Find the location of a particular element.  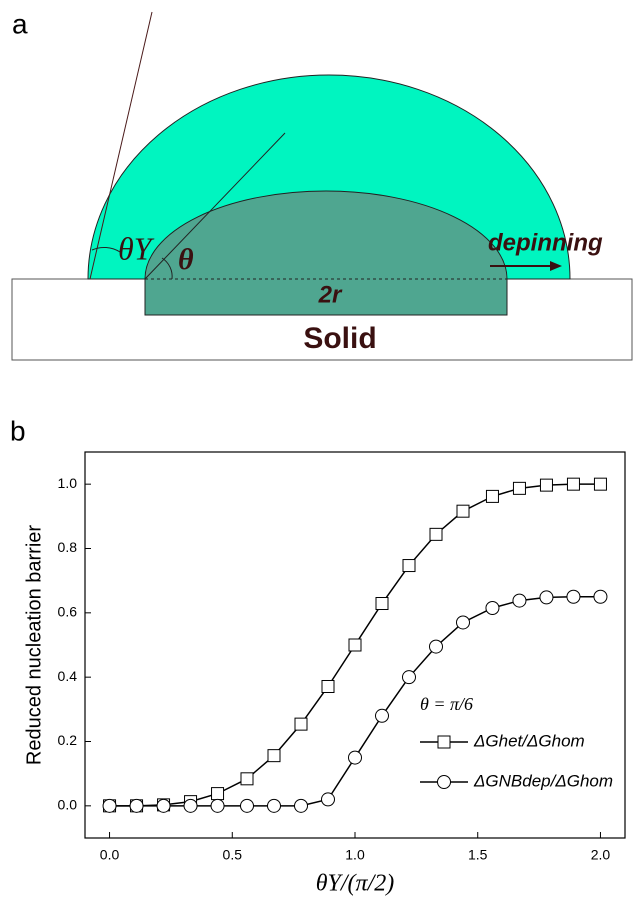

x-tick-label: 0.5 is located at coordinates (233, 855).